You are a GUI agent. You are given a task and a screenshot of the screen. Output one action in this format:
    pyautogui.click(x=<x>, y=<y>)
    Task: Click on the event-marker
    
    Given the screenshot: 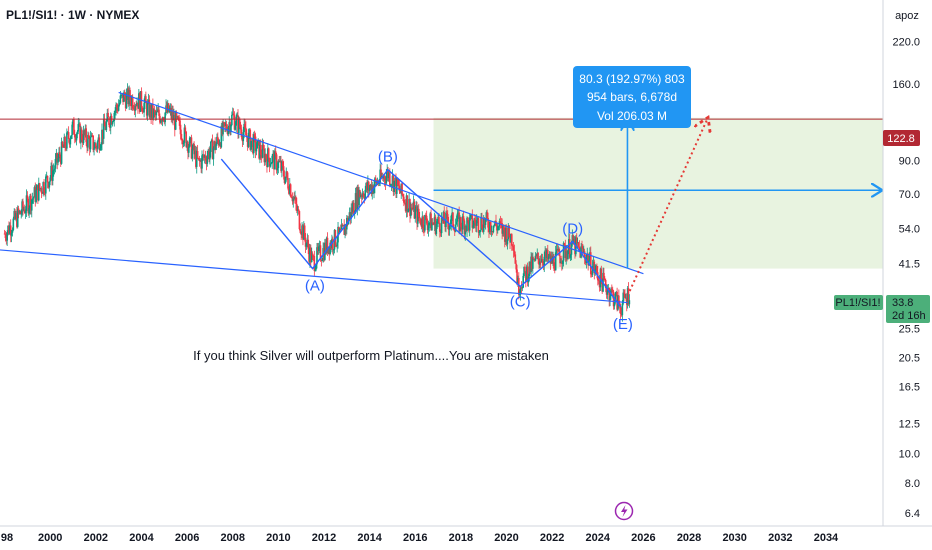 What is the action you would take?
    pyautogui.click(x=624, y=511)
    